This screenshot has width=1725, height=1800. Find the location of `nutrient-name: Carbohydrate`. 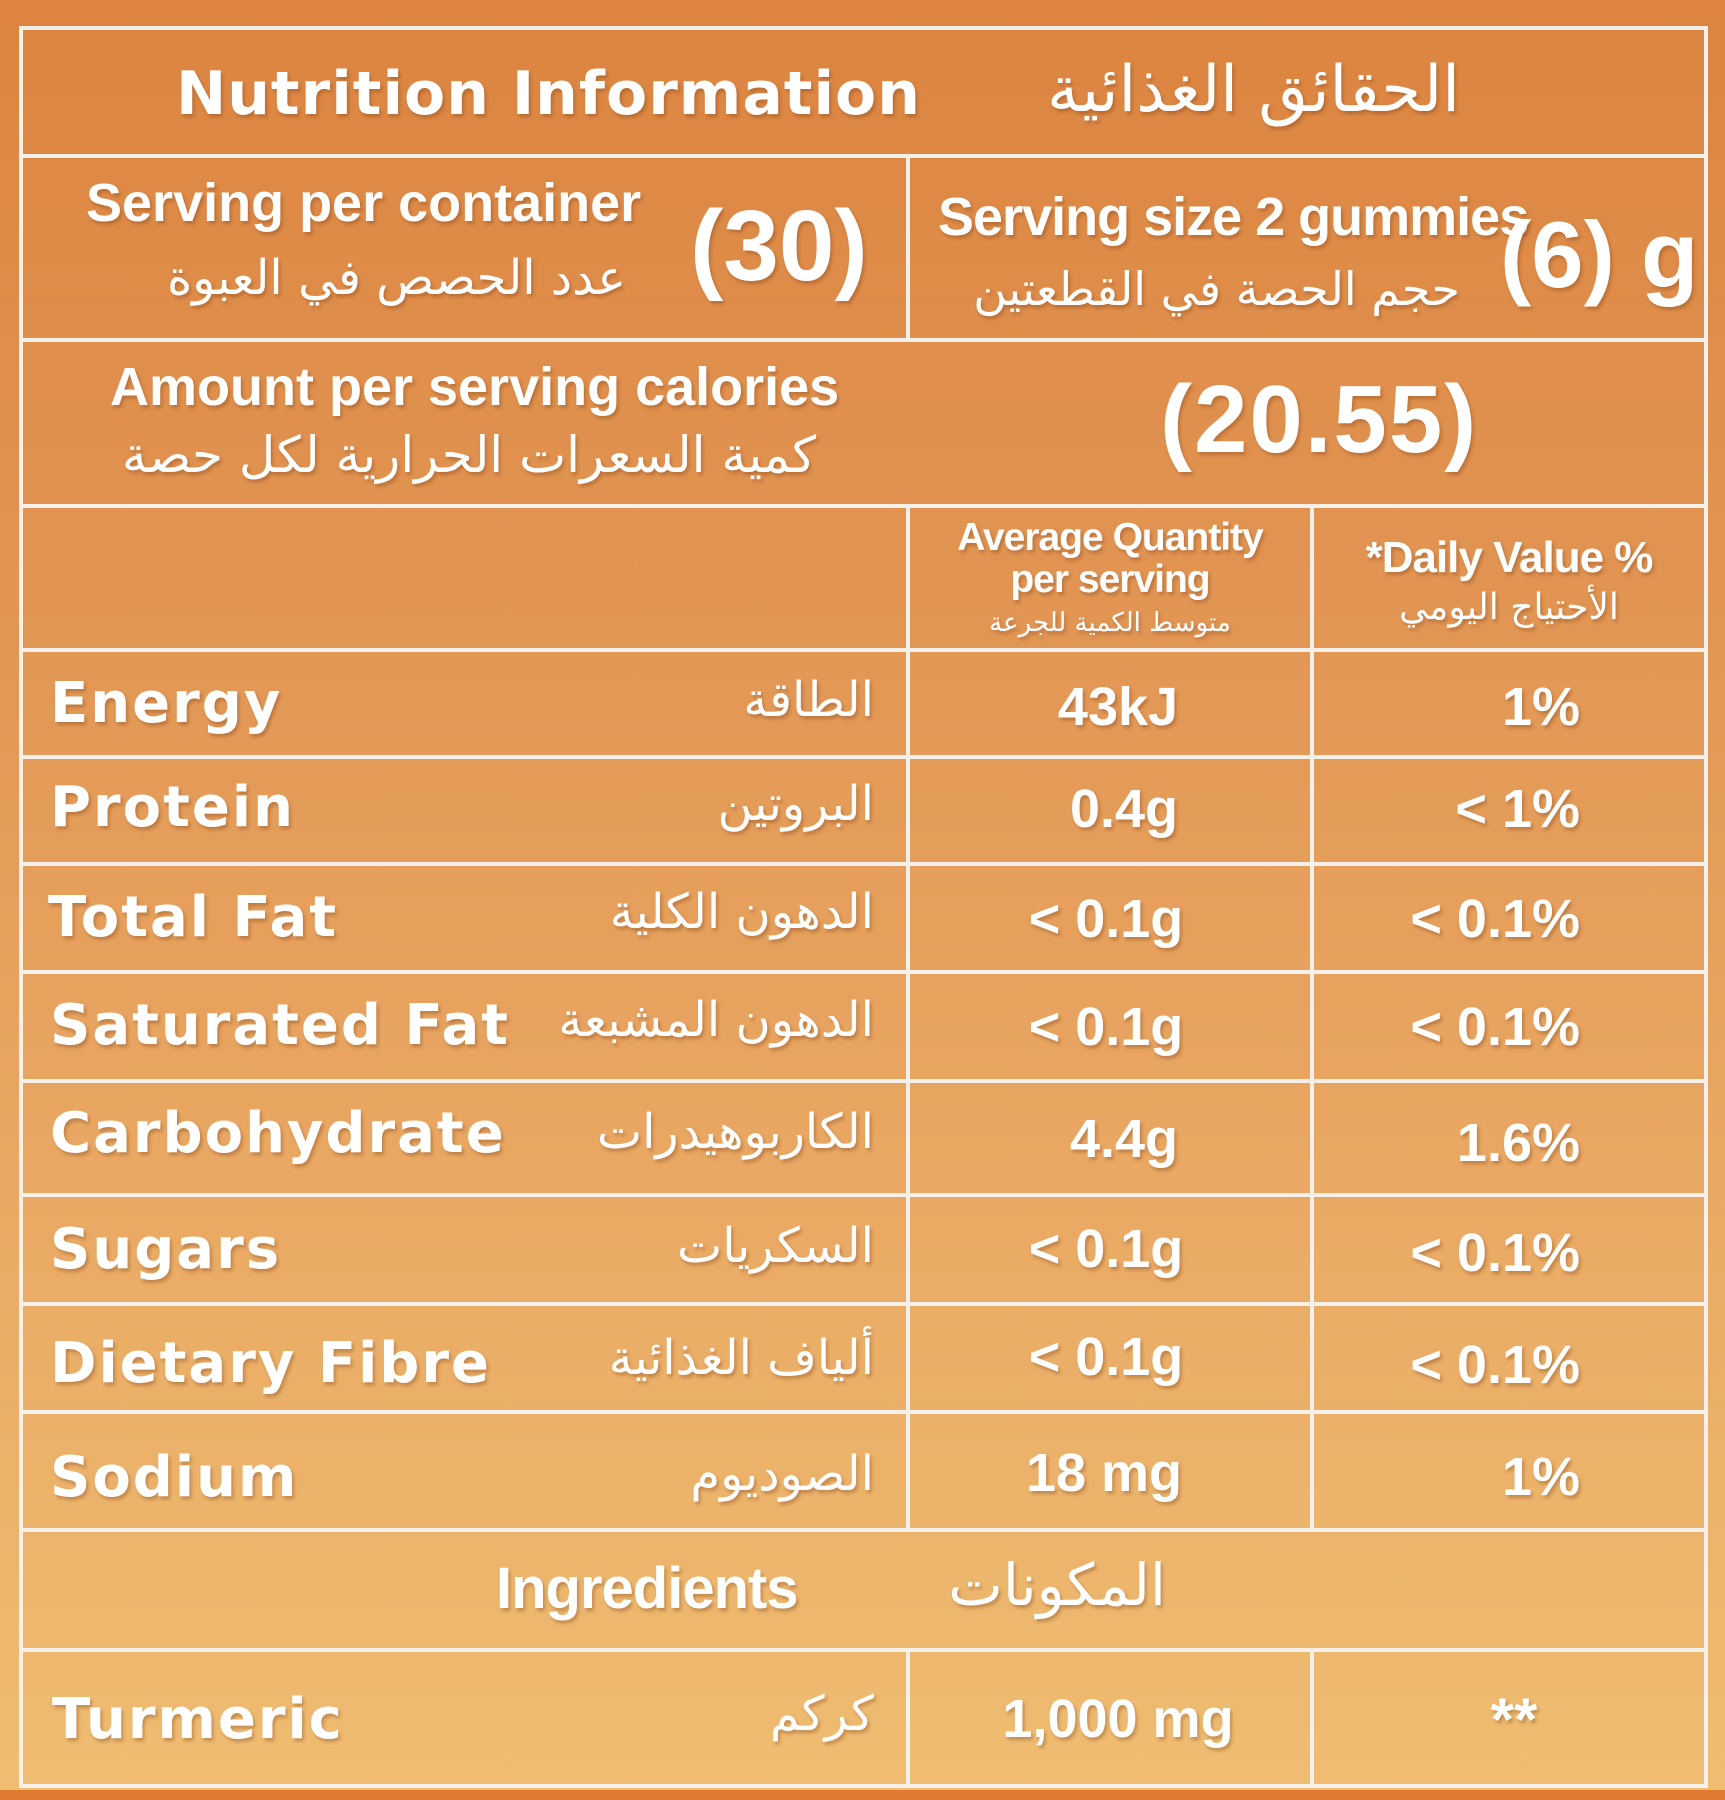

nutrient-name: Carbohydrate is located at coordinates (278, 1133).